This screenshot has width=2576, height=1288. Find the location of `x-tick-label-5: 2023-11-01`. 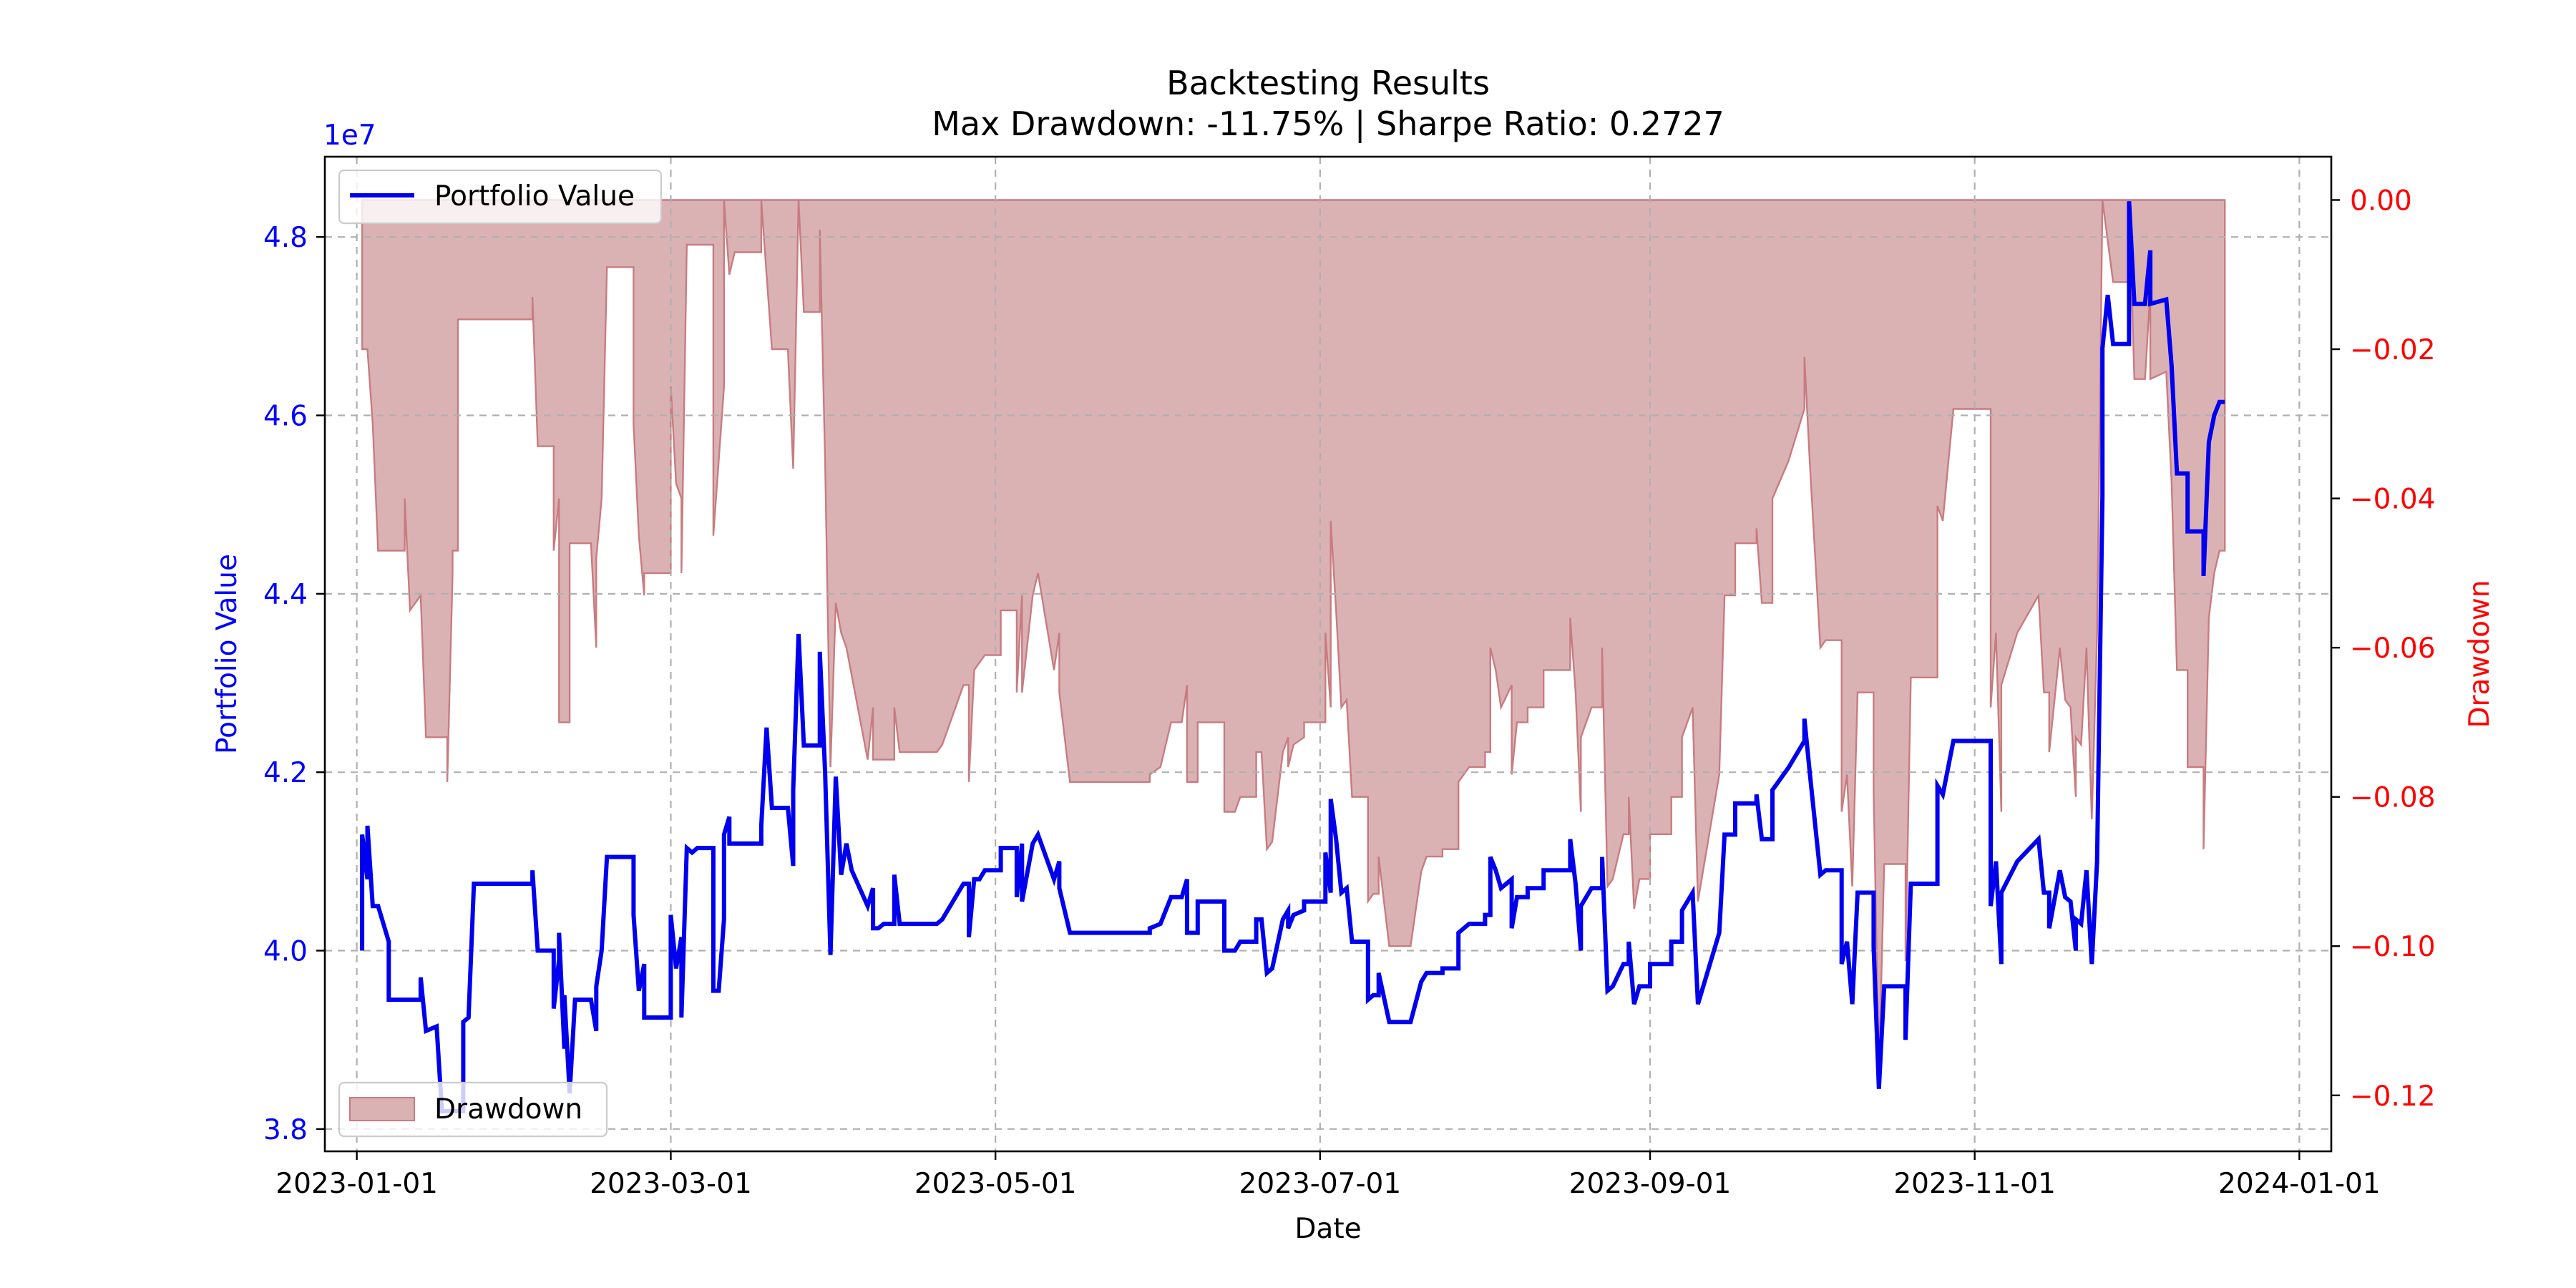

x-tick-label-5: 2023-11-01 is located at coordinates (1974, 1184).